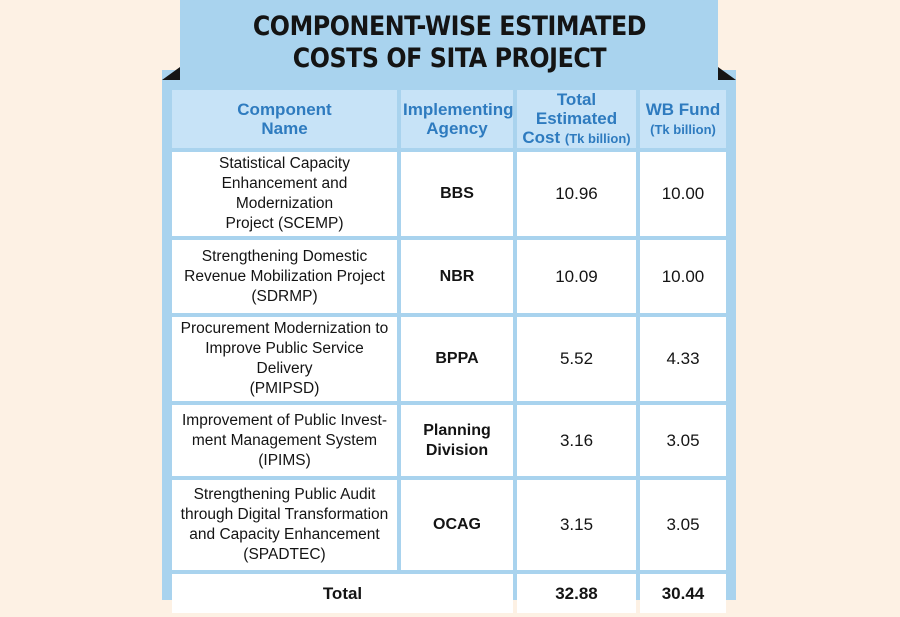 The image size is (900, 617). I want to click on total-label: Total, so click(342, 593).